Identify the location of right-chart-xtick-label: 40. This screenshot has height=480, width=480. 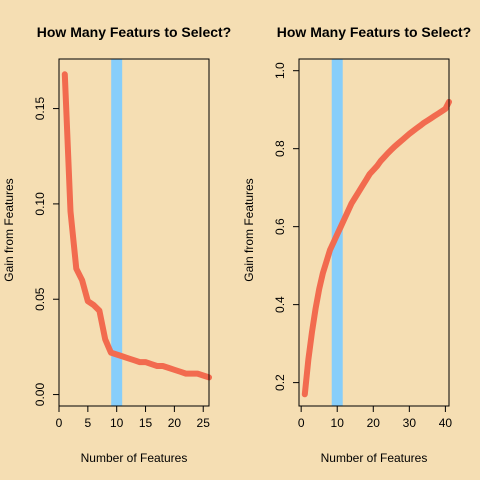
(446, 423).